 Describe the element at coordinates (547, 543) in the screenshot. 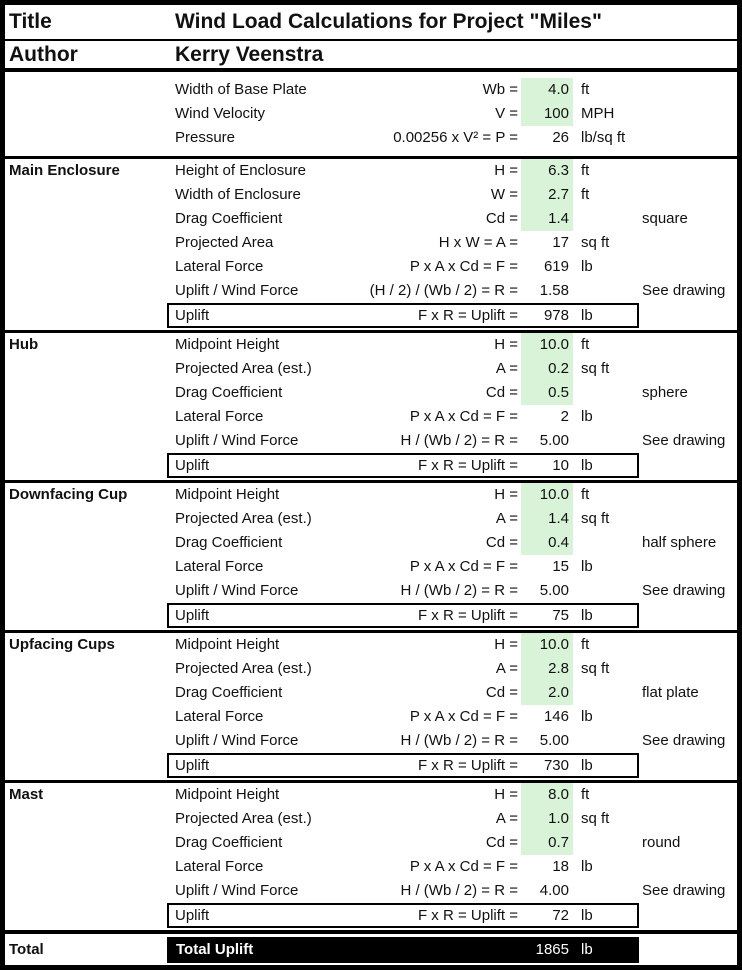

I see `input-cell: 0.4` at that location.